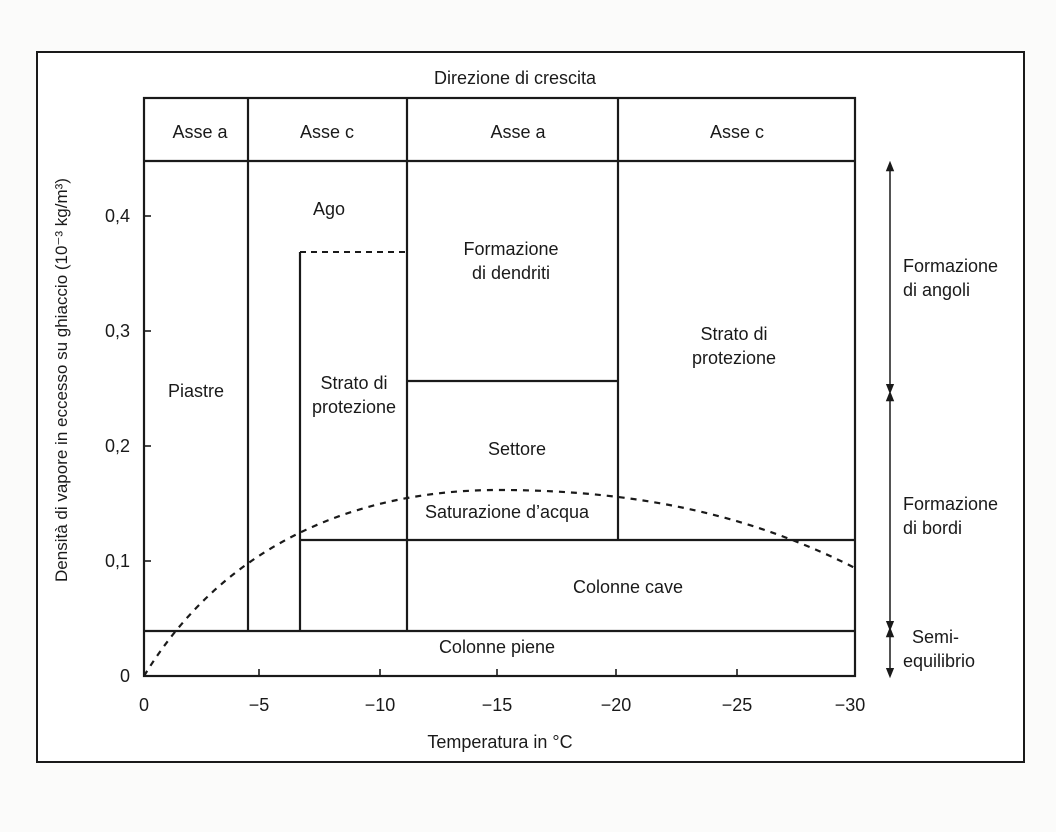 Image resolution: width=1056 pixels, height=832 pixels. Describe the element at coordinates (497, 705) in the screenshot. I see `x-tick-label-minus-15: −15` at that location.